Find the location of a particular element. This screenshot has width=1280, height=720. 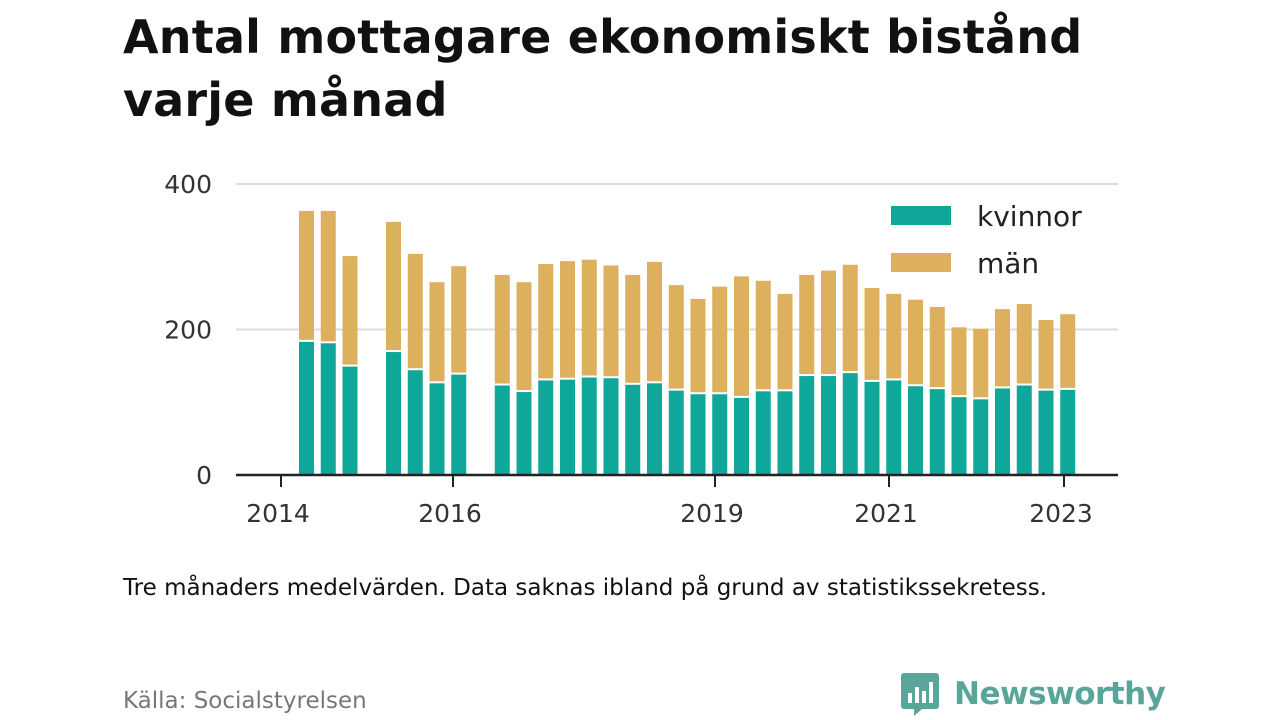

y-tick-label: 400 is located at coordinates (188, 184).